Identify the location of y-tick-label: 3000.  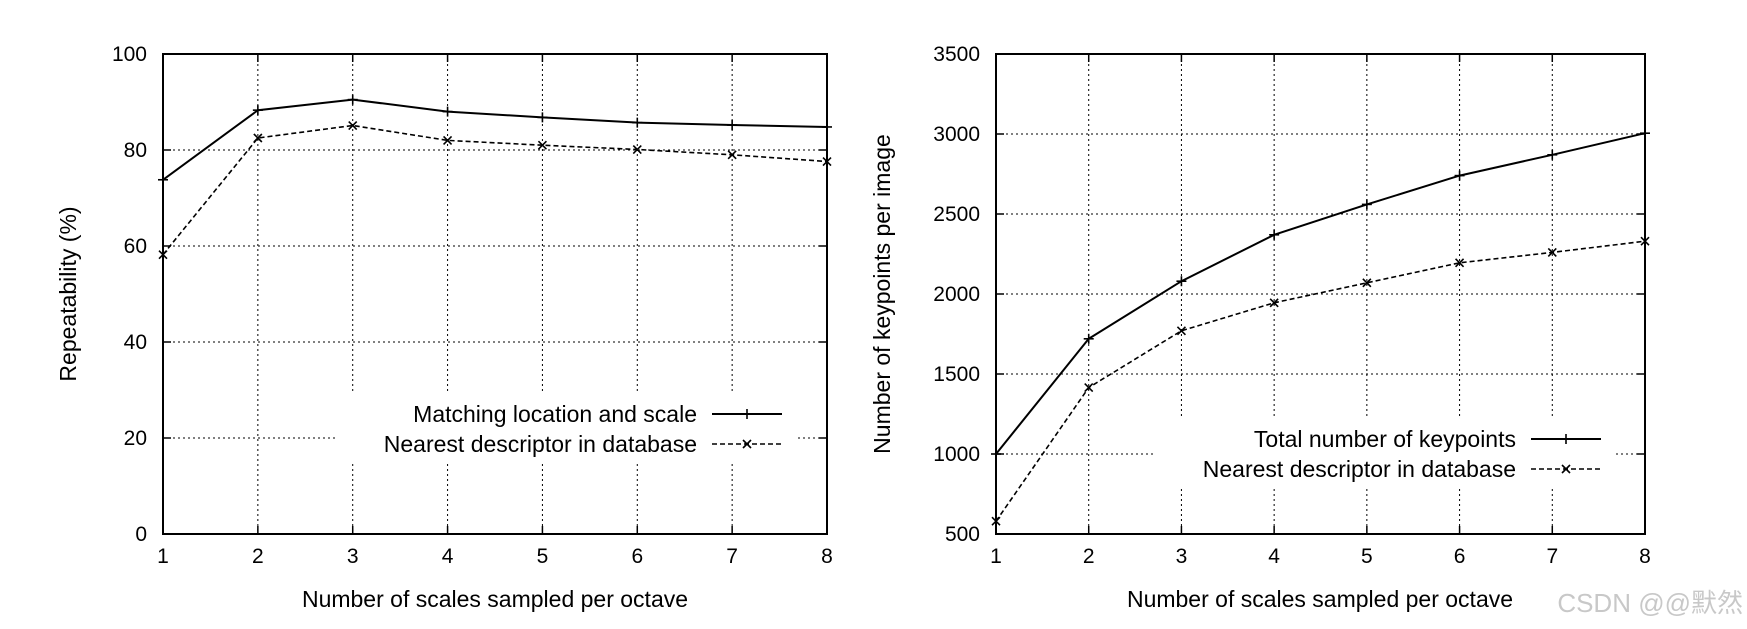
(956, 134).